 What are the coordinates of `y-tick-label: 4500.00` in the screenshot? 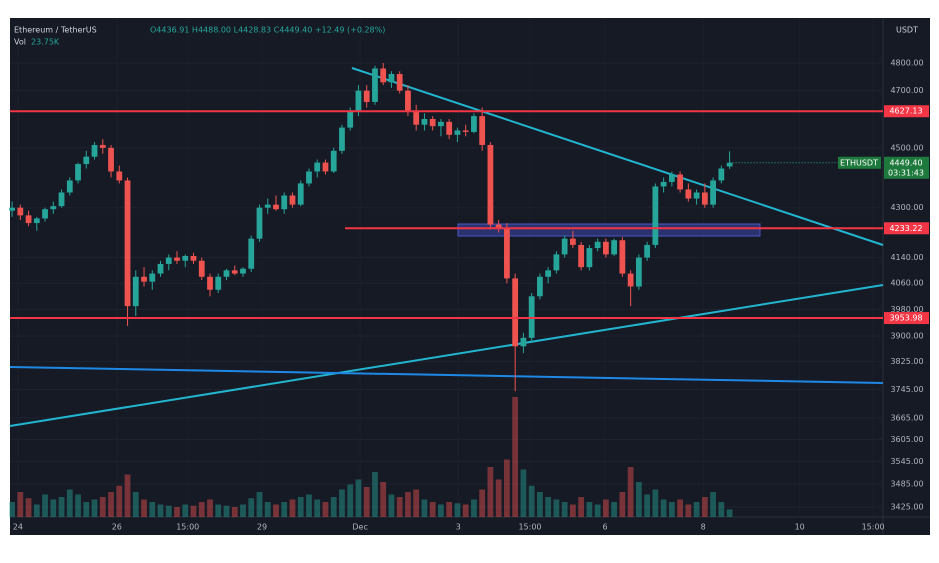 It's located at (906, 147).